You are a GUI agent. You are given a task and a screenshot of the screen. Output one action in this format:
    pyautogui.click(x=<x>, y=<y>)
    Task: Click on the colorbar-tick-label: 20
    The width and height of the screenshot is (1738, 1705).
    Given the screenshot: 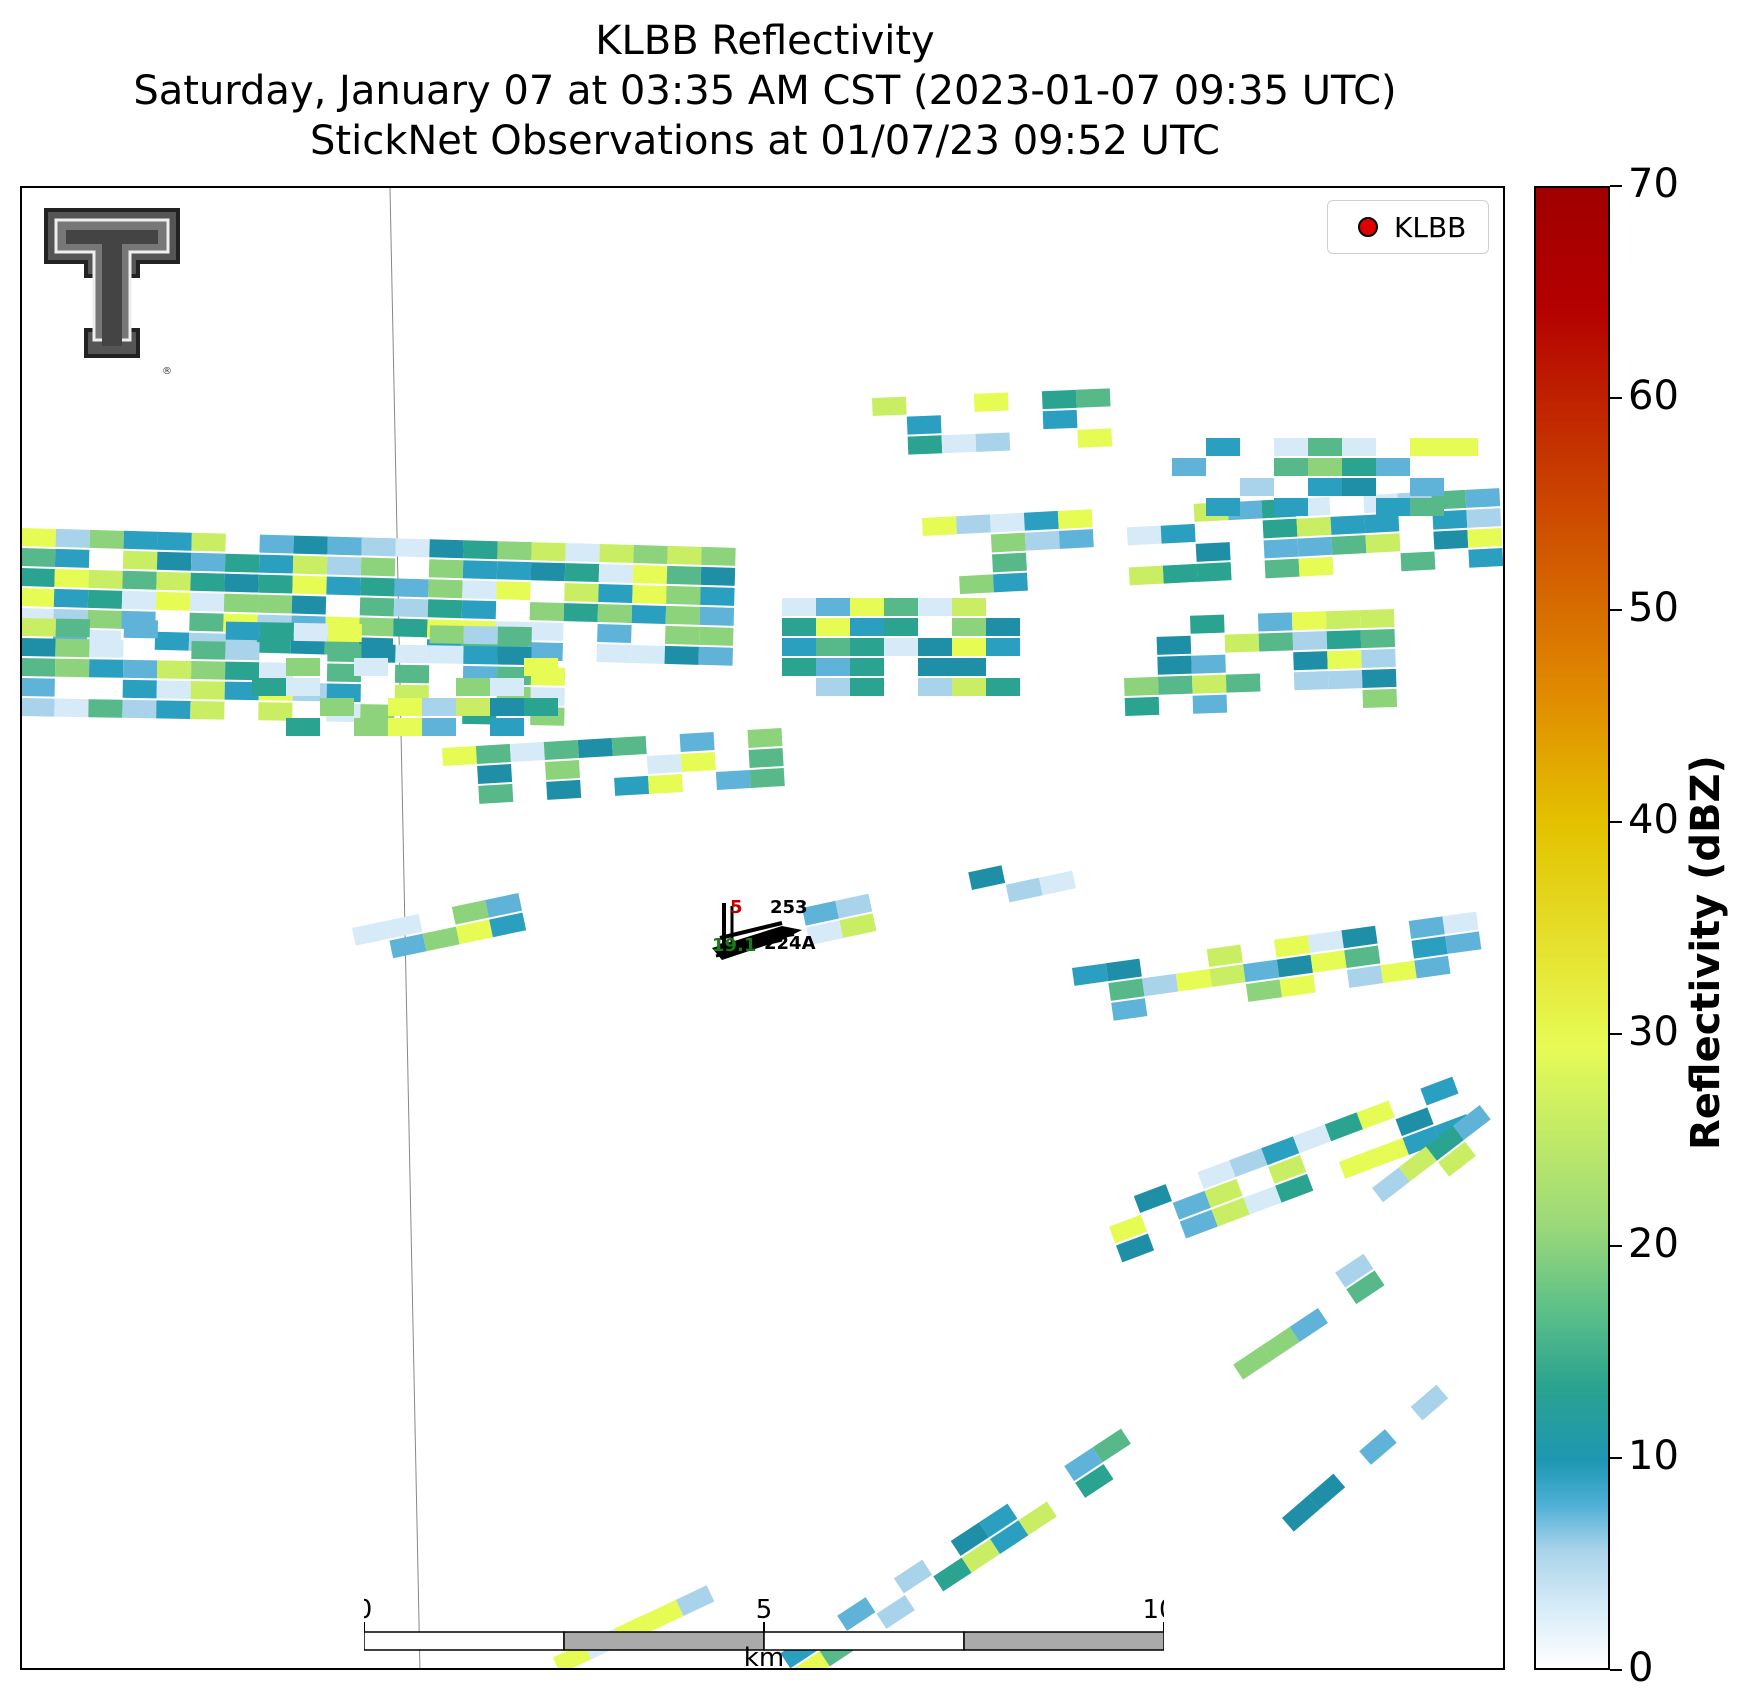 What is the action you would take?
    pyautogui.click(x=1653, y=1244)
    